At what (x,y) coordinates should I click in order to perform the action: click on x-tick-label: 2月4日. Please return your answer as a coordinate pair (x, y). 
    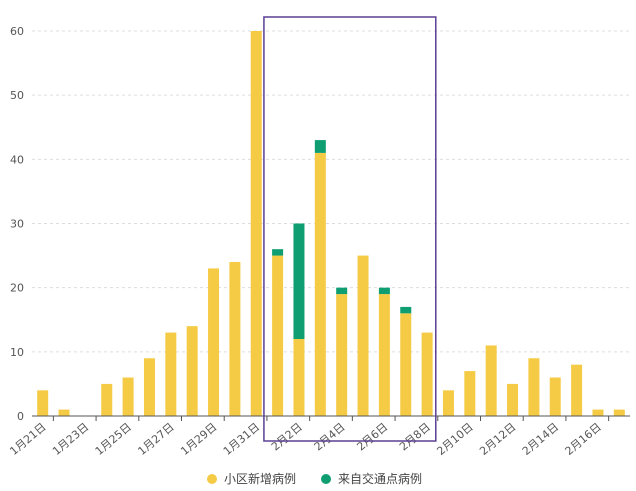
    Looking at the image, I should click on (330, 436).